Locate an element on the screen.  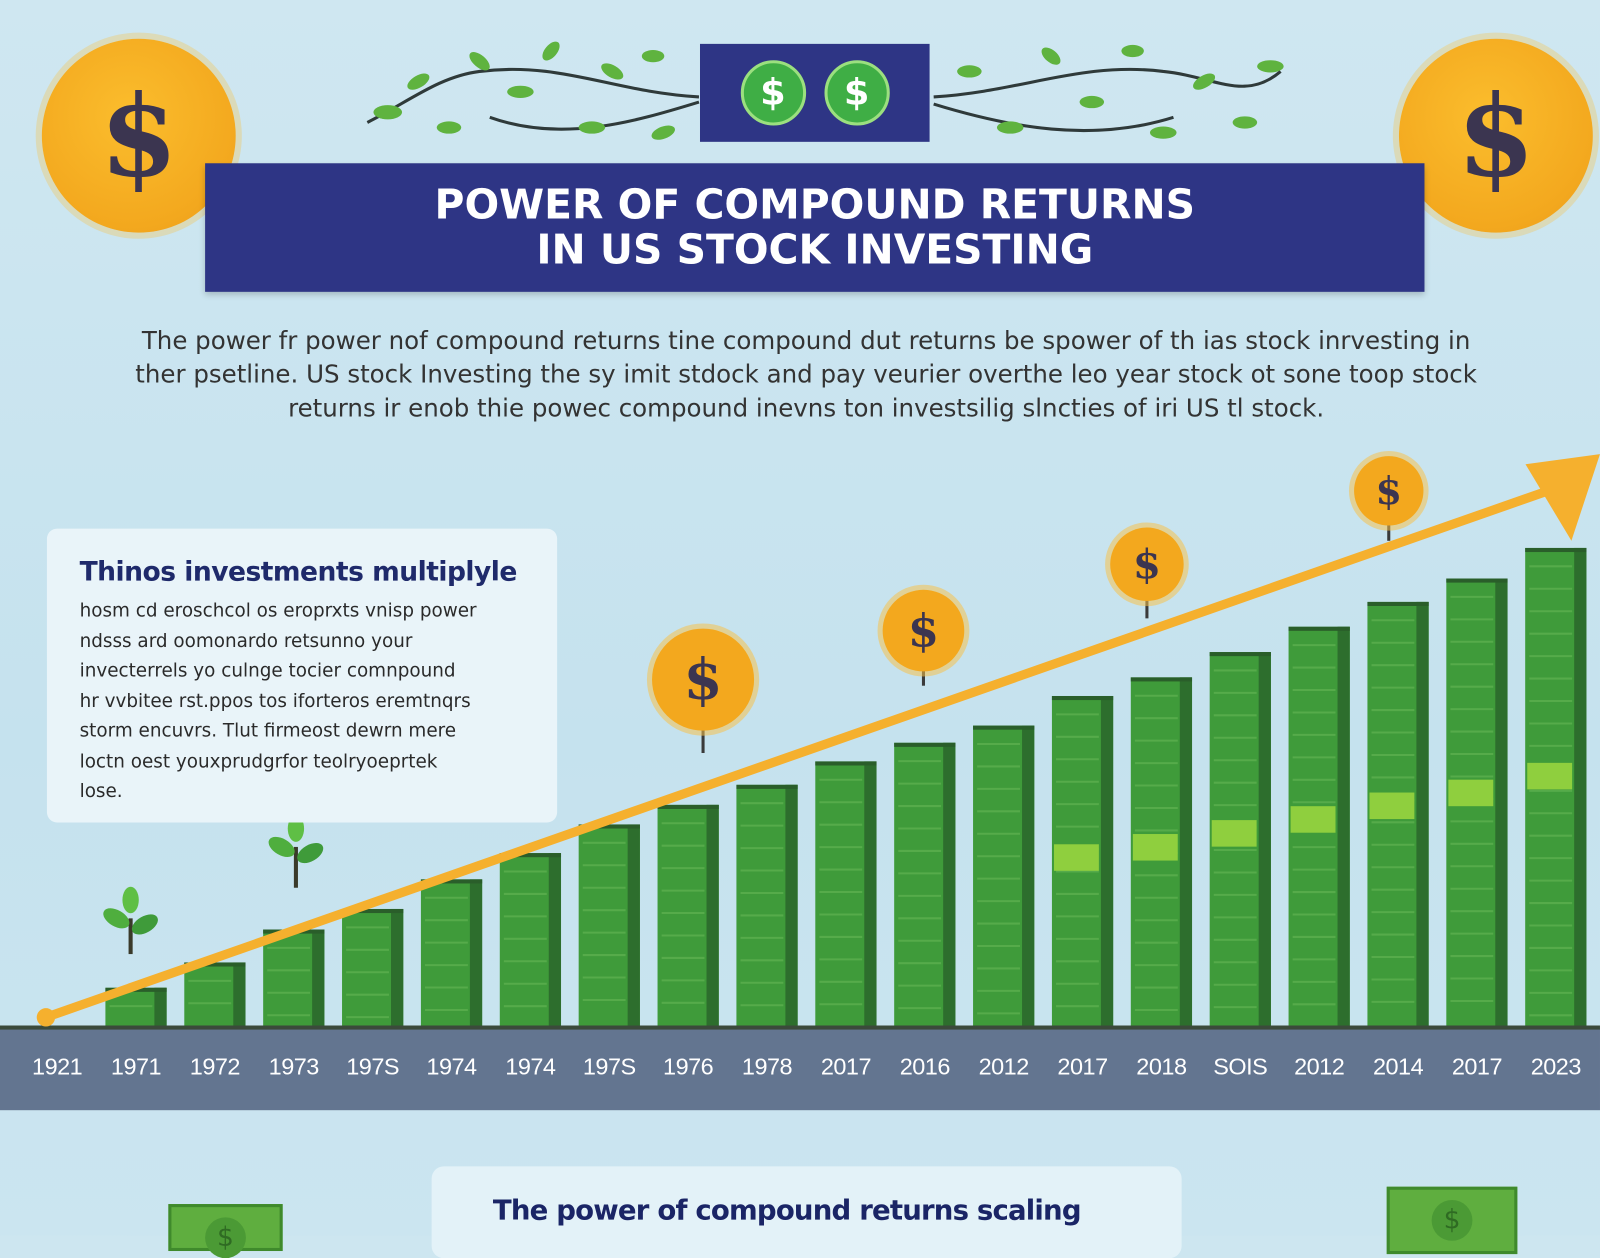
vine-decoration is located at coordinates (825, 90).